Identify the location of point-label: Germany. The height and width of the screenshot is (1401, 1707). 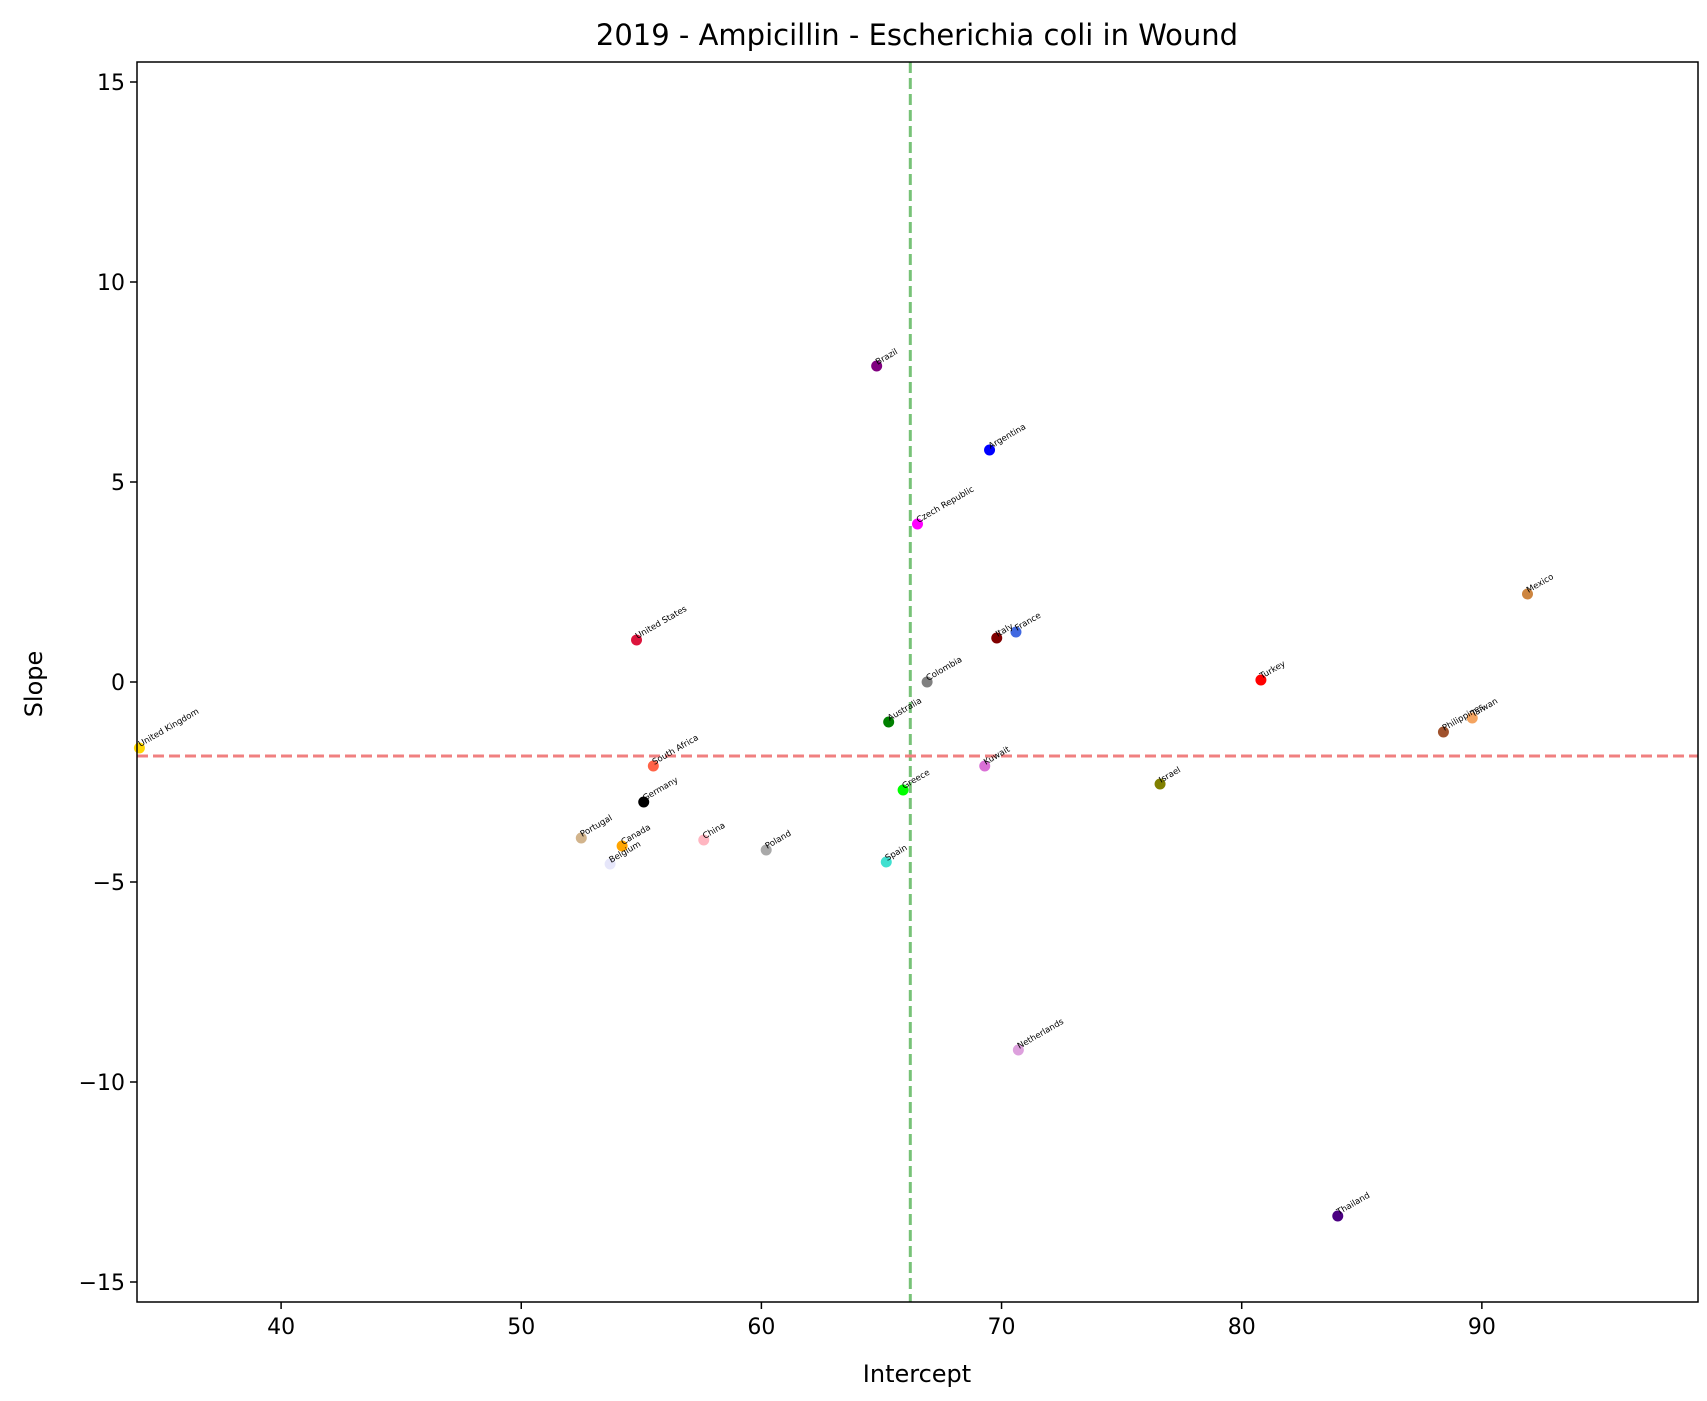
(660, 789).